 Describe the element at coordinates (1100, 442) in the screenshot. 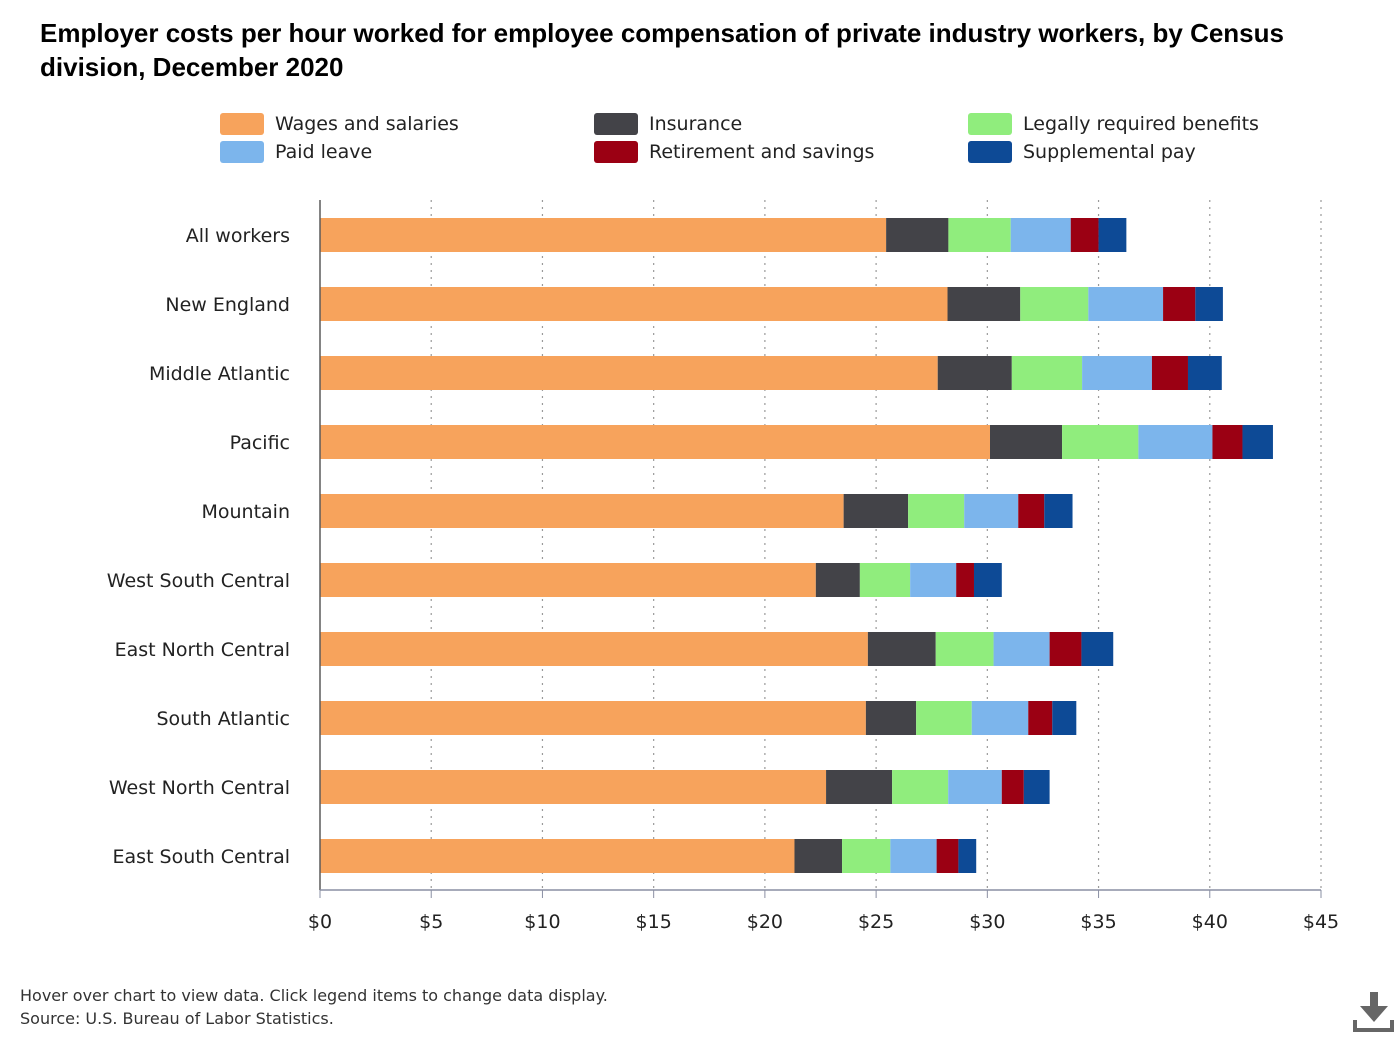

I see `bar-pacific-legally-required-benefits` at that location.